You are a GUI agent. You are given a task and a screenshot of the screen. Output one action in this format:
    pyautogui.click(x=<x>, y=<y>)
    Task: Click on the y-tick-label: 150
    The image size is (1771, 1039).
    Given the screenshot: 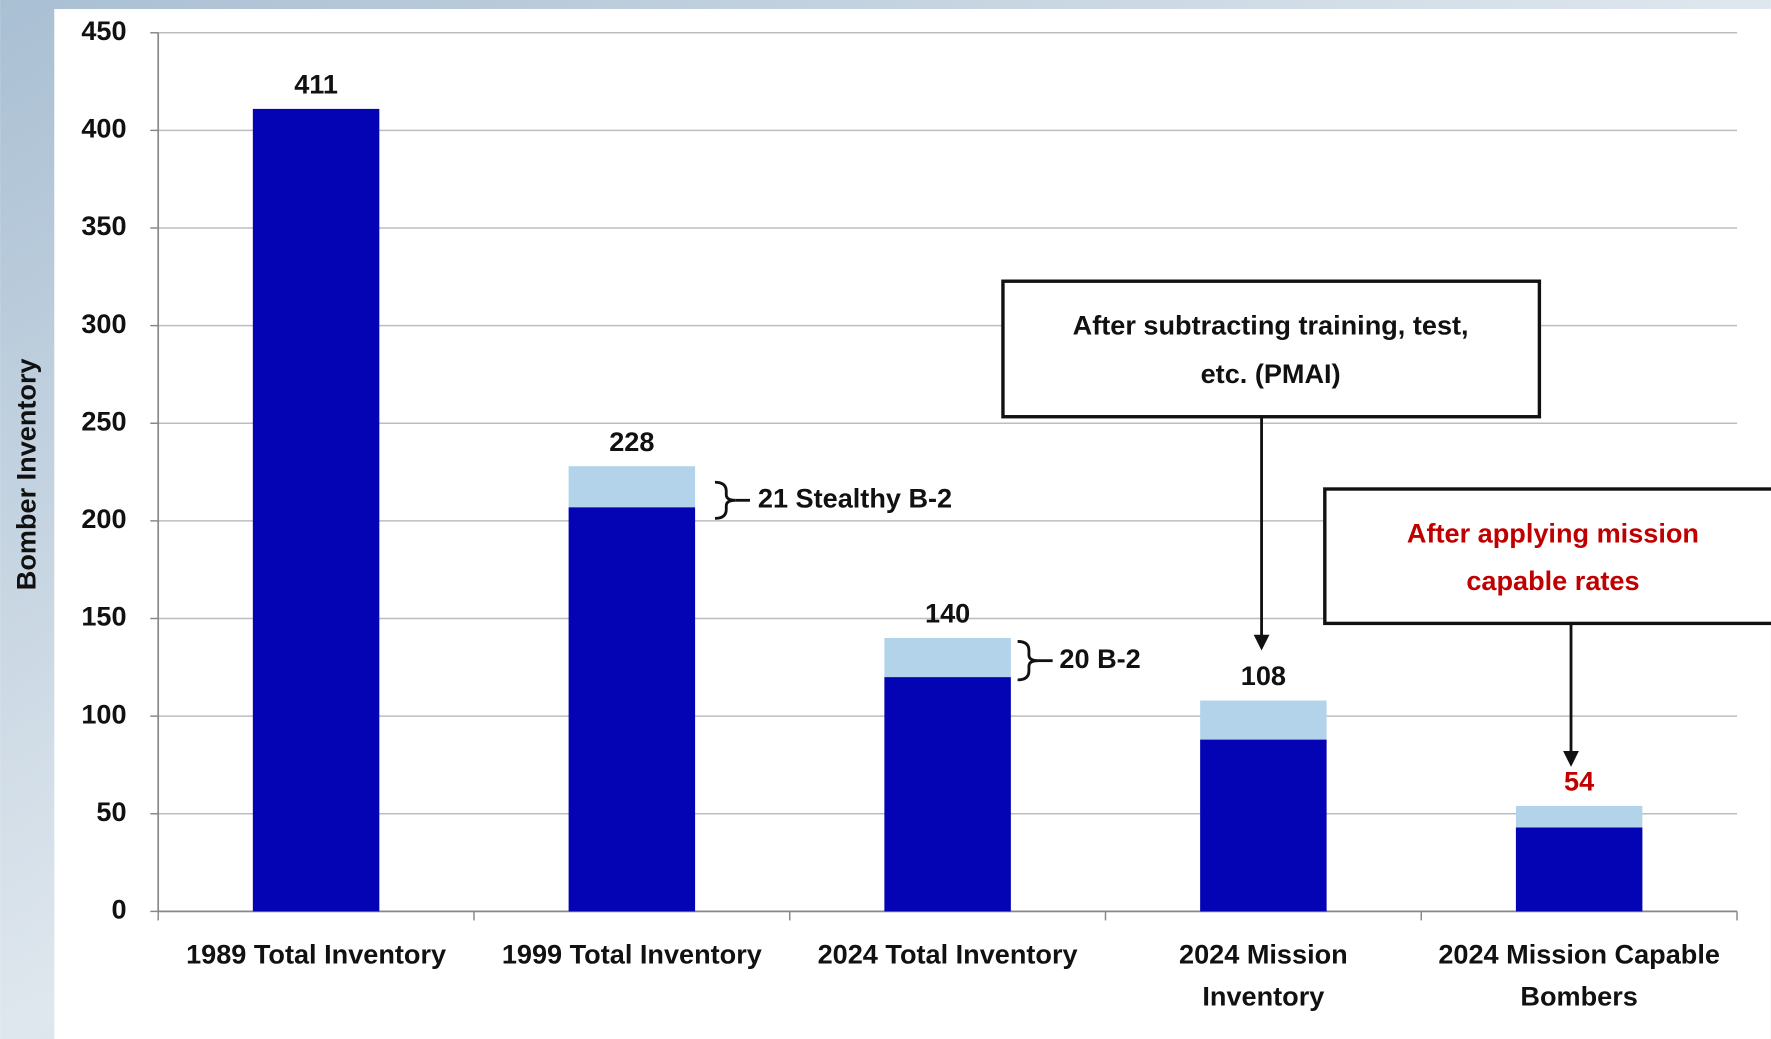 What is the action you would take?
    pyautogui.click(x=103, y=616)
    